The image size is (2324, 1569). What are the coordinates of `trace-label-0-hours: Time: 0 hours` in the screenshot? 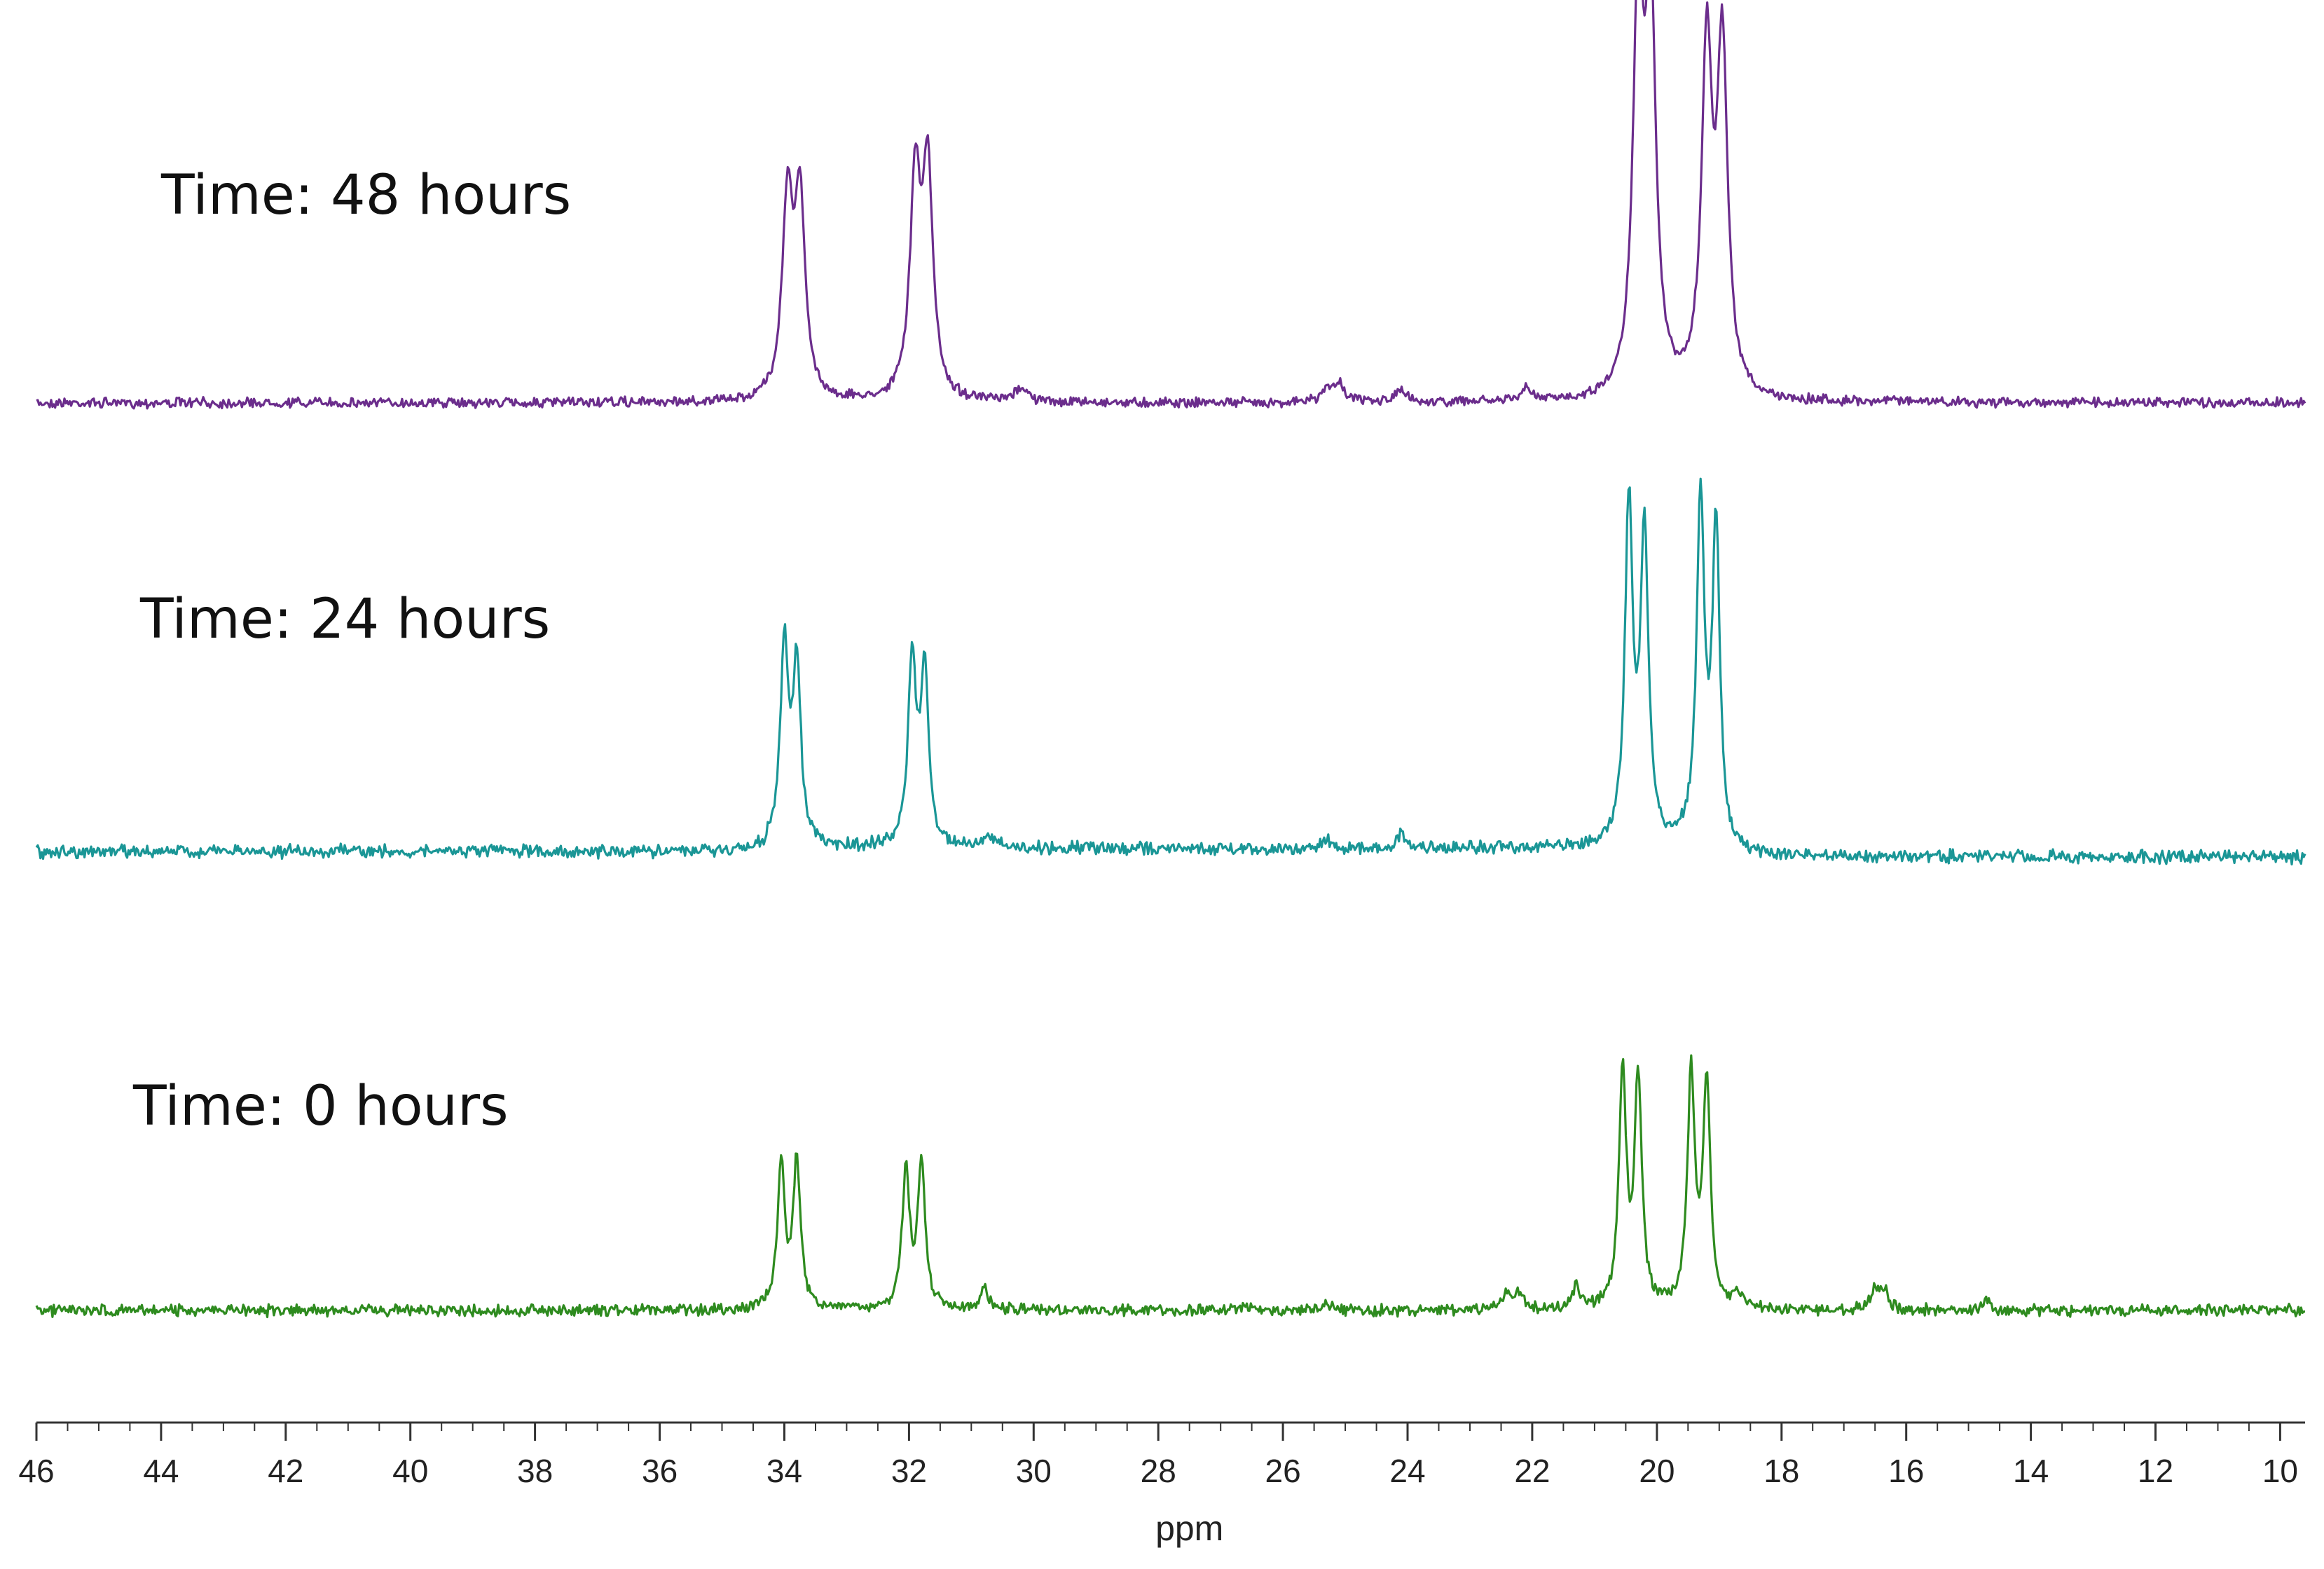 It's located at (320, 1106).